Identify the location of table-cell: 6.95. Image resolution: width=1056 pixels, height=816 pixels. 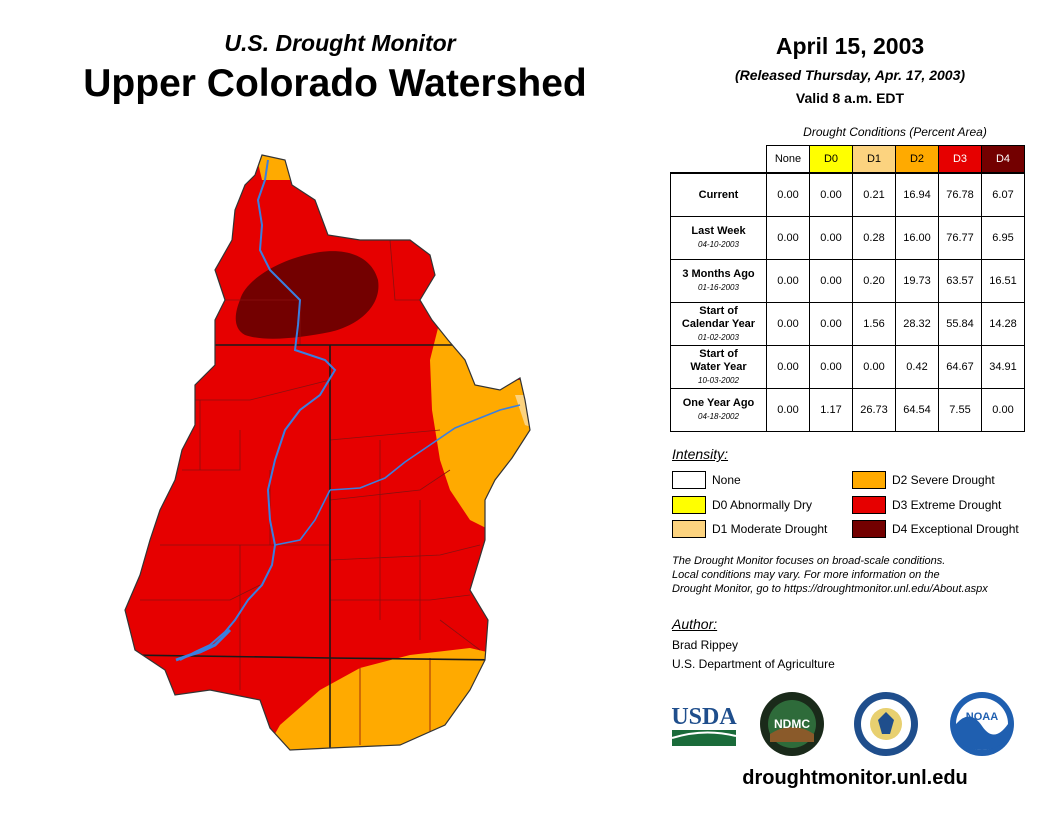
(1003, 238).